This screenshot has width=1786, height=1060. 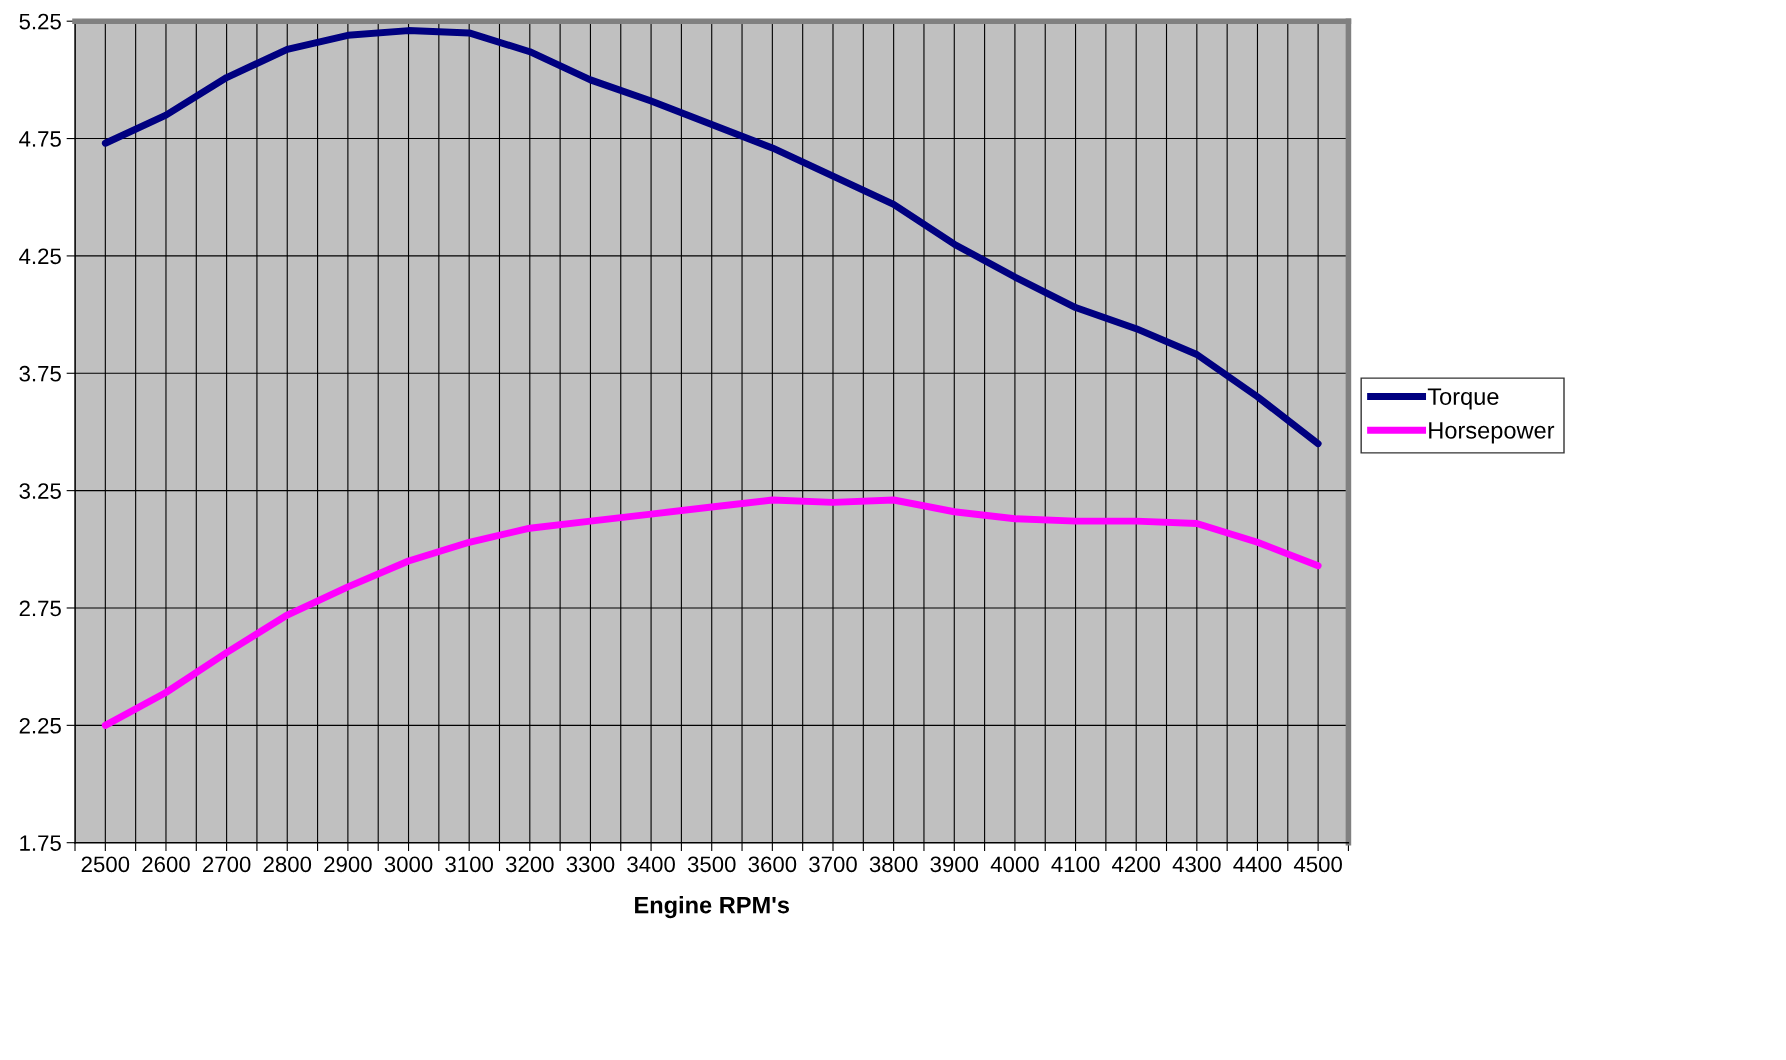 I want to click on x-tick-label: 3700, so click(x=833, y=864).